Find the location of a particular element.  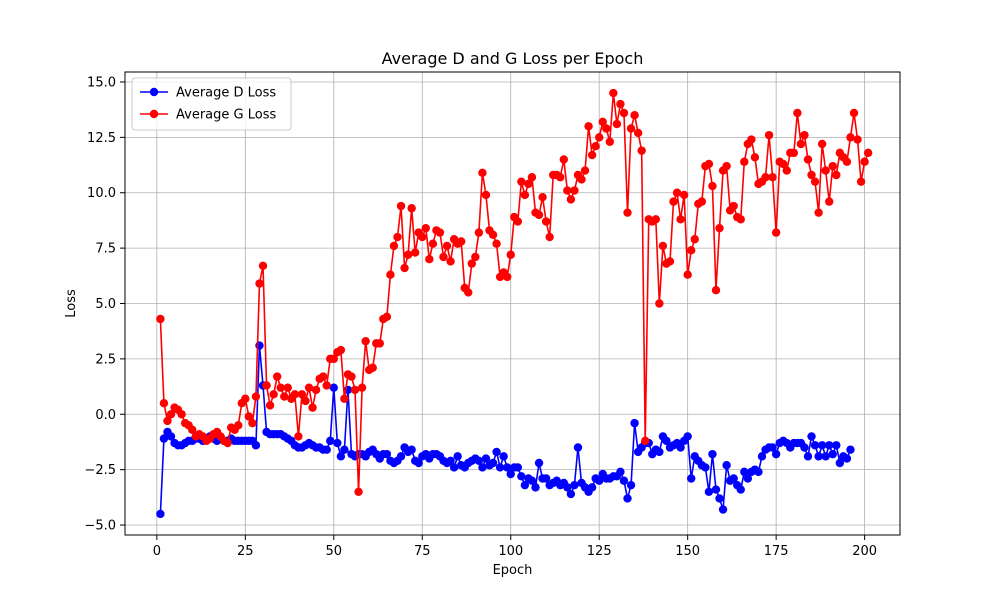

y-tick-label: 7.5 is located at coordinates (105, 249).